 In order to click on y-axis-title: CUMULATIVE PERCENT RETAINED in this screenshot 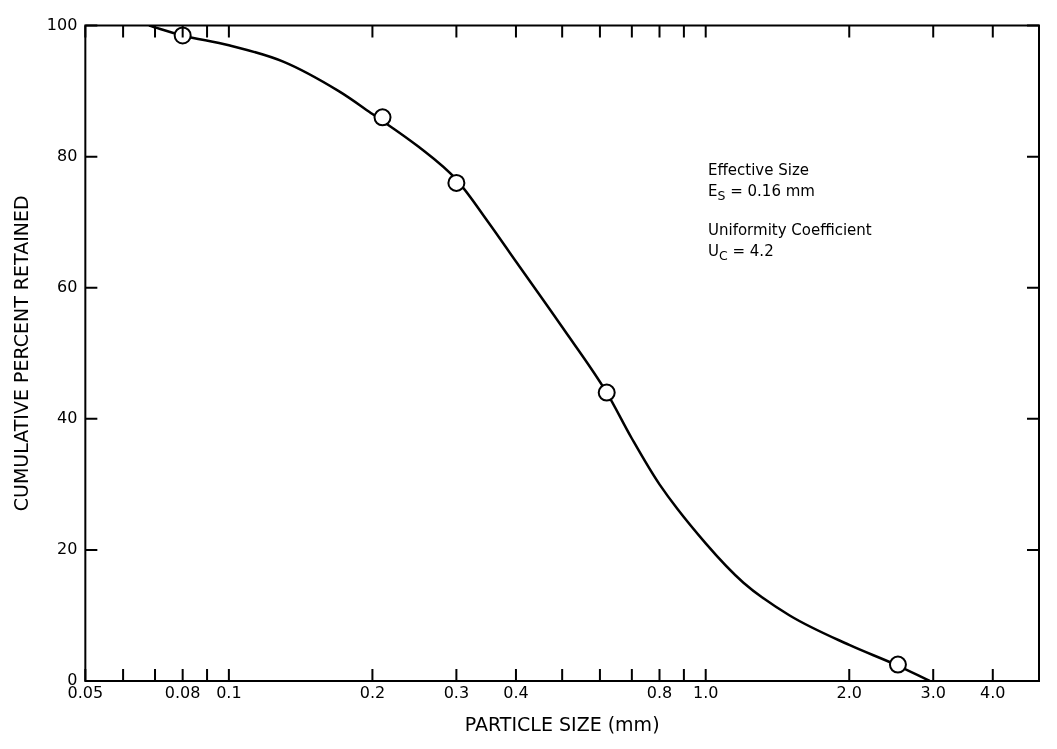, I will do `click(21, 353)`.